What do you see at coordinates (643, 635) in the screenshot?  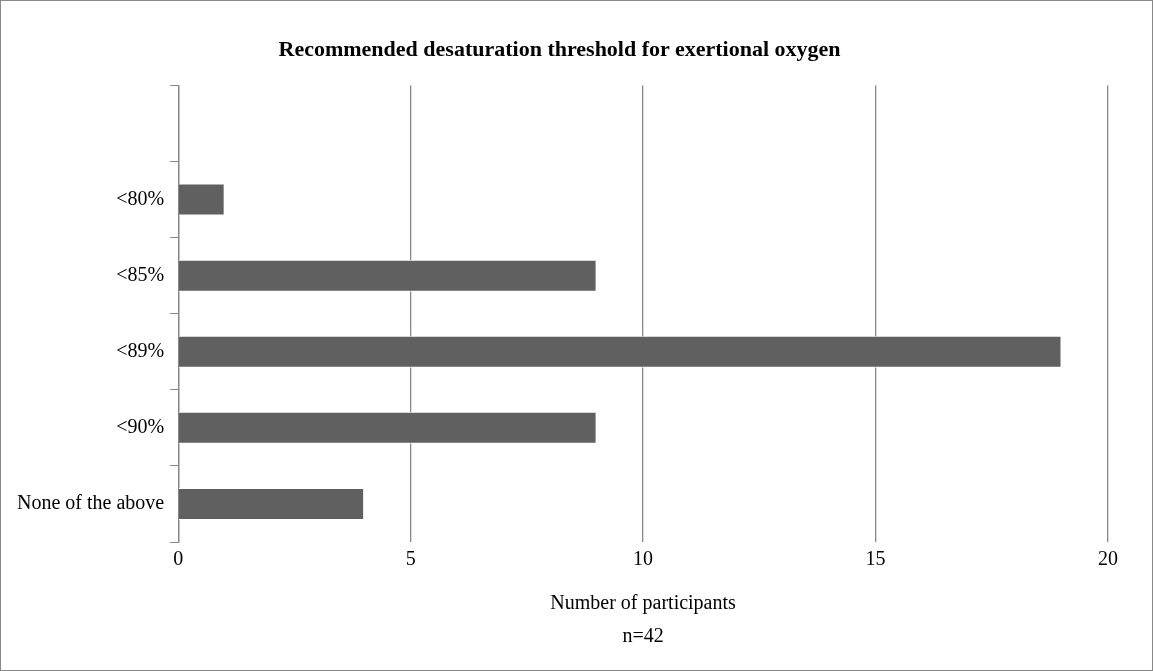 I see `text: n=42` at bounding box center [643, 635].